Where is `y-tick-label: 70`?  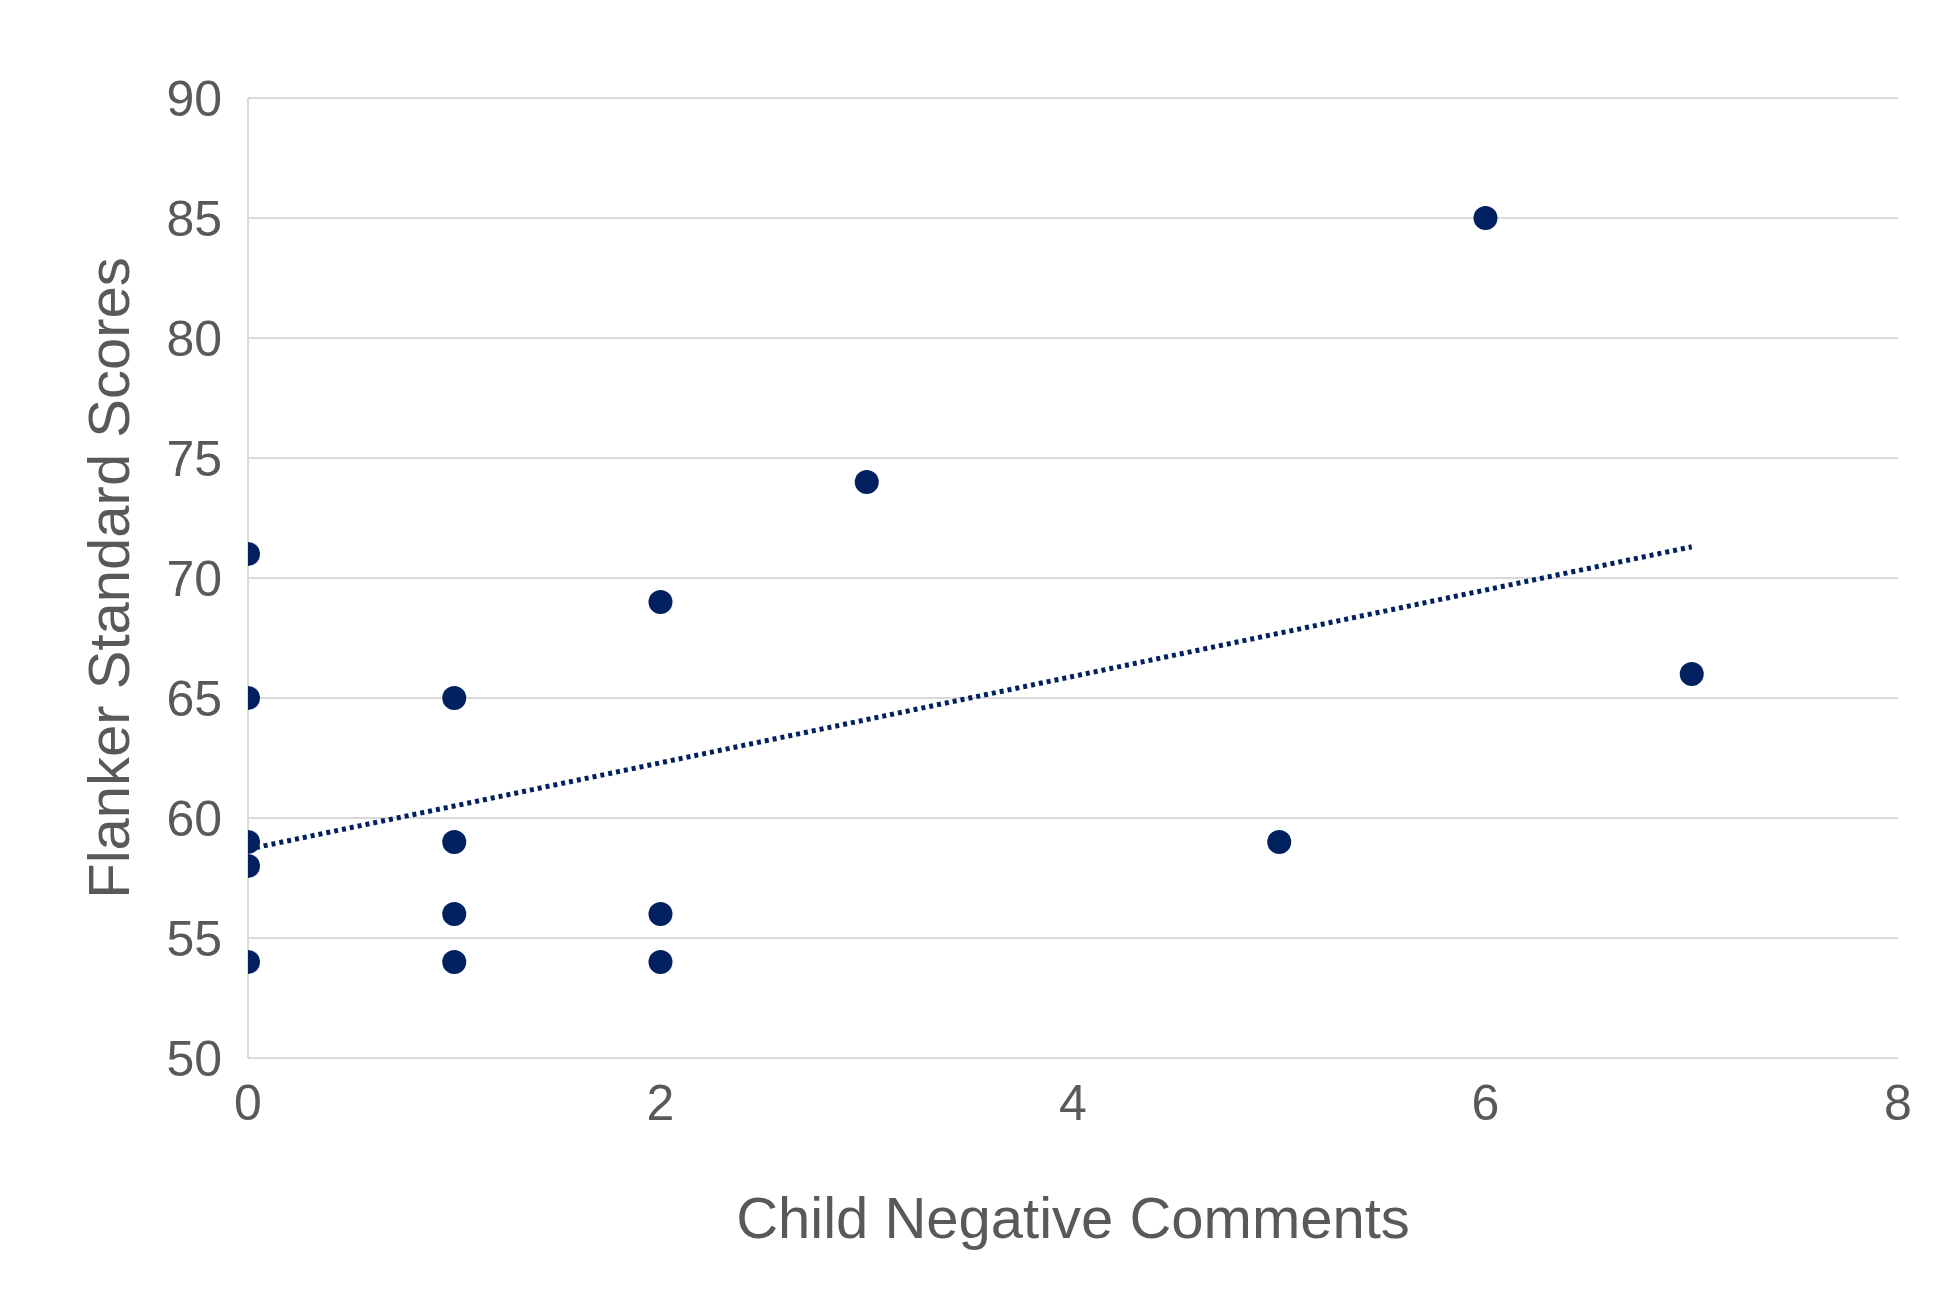 y-tick-label: 70 is located at coordinates (194, 578).